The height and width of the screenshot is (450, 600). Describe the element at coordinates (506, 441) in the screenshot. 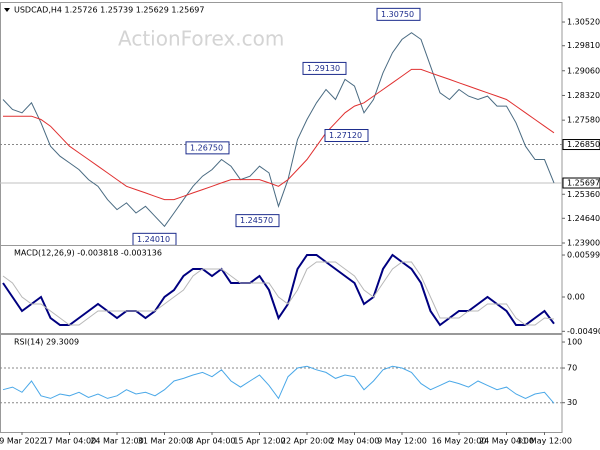

I see `x-tick-label: 24 May 04:00` at that location.